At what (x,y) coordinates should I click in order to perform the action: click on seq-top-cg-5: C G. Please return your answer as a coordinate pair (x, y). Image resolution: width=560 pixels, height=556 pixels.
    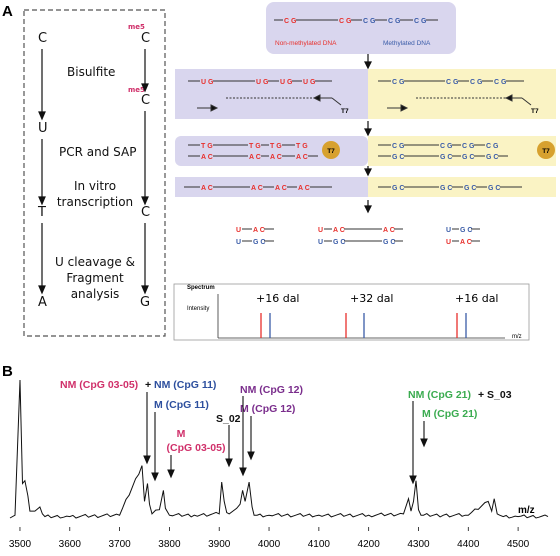
    Looking at the image, I should click on (420, 21).